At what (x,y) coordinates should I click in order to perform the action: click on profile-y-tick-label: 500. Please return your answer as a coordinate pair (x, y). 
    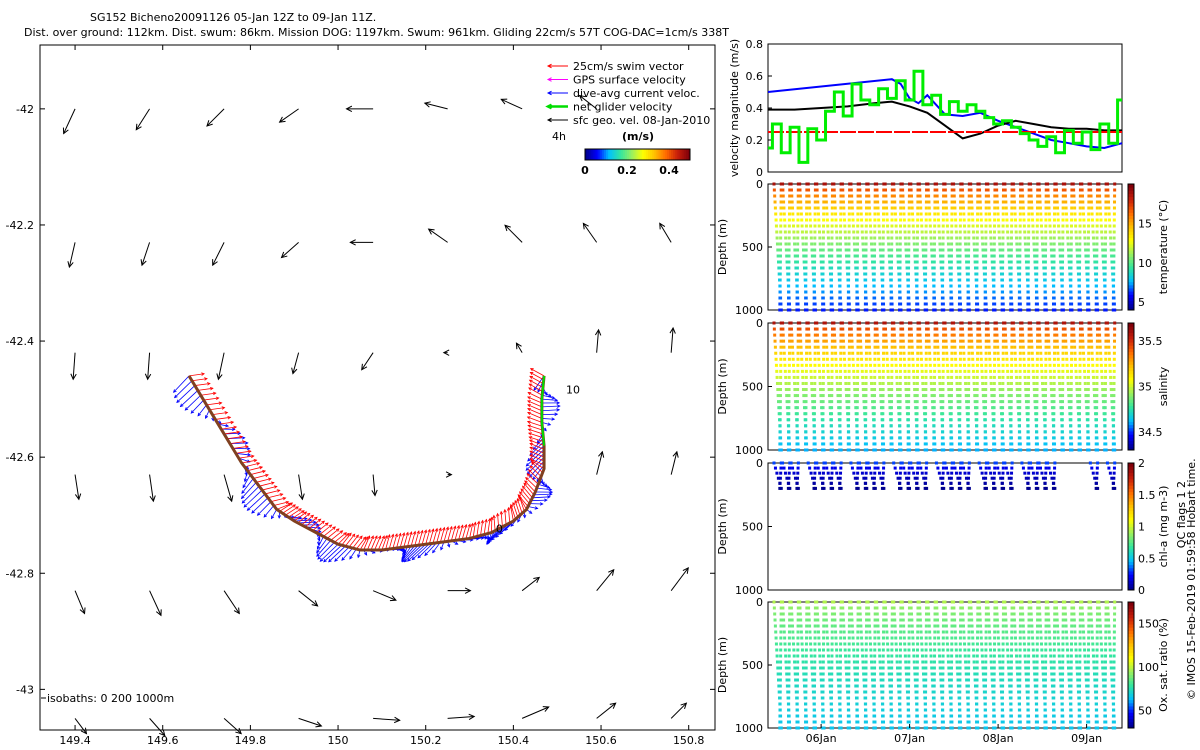
    Looking at the image, I should click on (752, 527).